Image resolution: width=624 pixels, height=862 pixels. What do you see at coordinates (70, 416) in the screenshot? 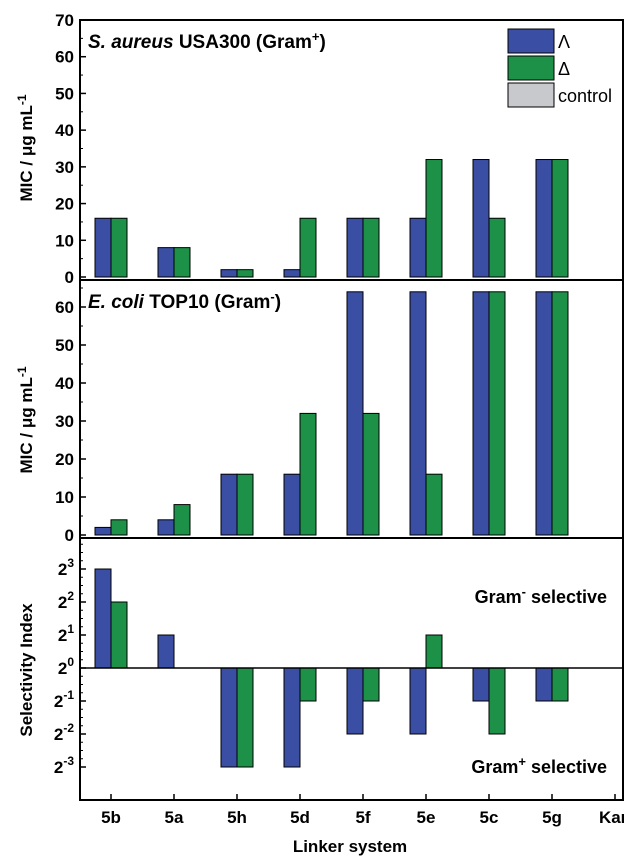
I see `panel-ecoli-yticks: 0 10 20 30 40 50 60` at bounding box center [70, 416].